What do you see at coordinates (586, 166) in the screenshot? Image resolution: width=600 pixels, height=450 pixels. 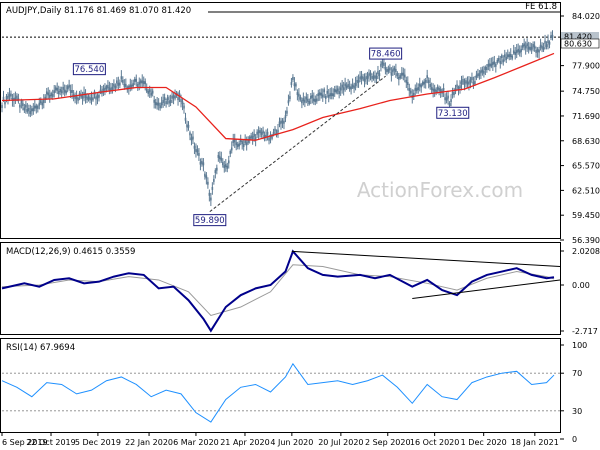 I see `price-y-tick-label: 65.570` at bounding box center [586, 166].